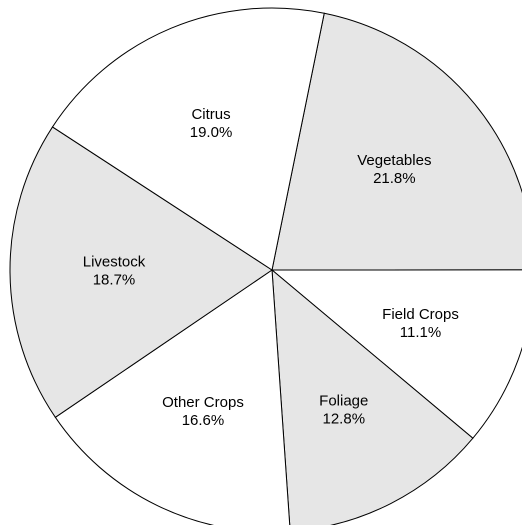  Describe the element at coordinates (394, 160) in the screenshot. I see `slice-label: Vegetables` at that location.